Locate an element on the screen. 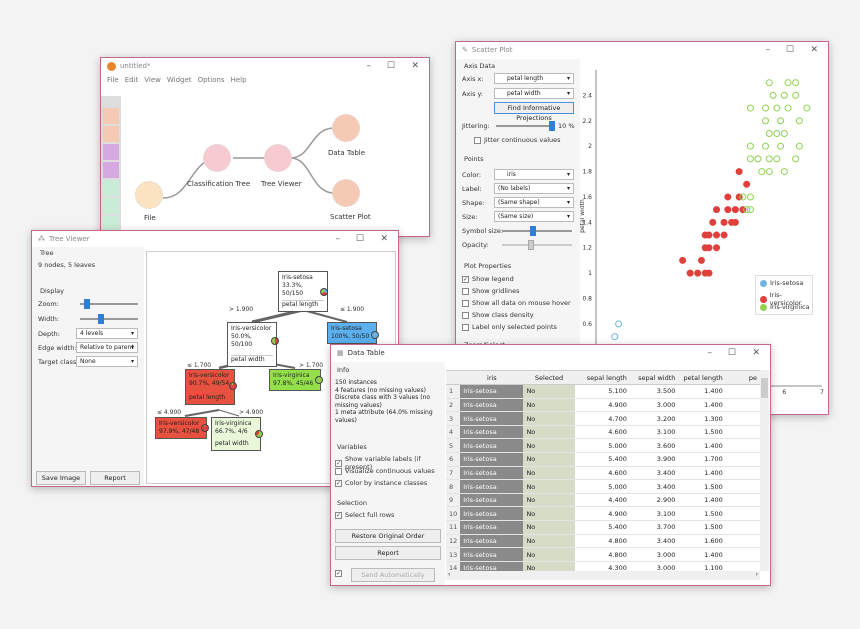 Image resolution: width=860 pixels, height=629 pixels. table-minimize-button: – is located at coordinates (710, 353).